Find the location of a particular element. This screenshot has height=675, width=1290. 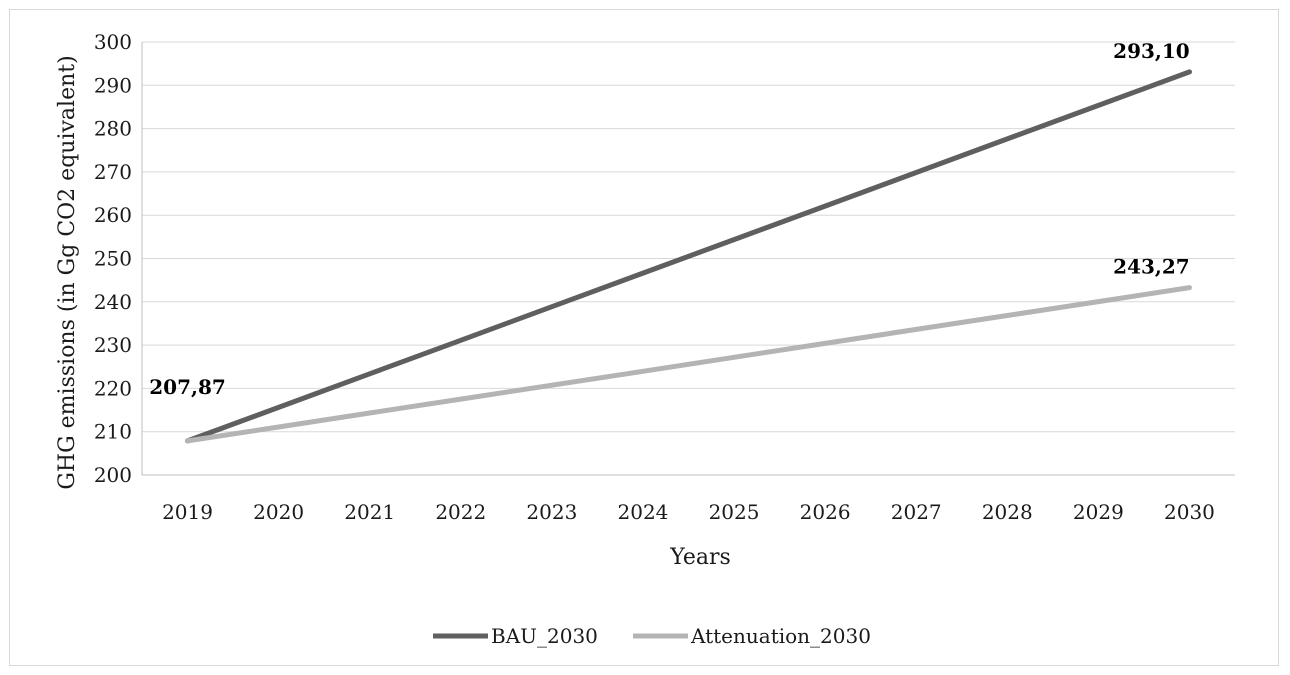

x-tick-label: 2029 is located at coordinates (1098, 512).